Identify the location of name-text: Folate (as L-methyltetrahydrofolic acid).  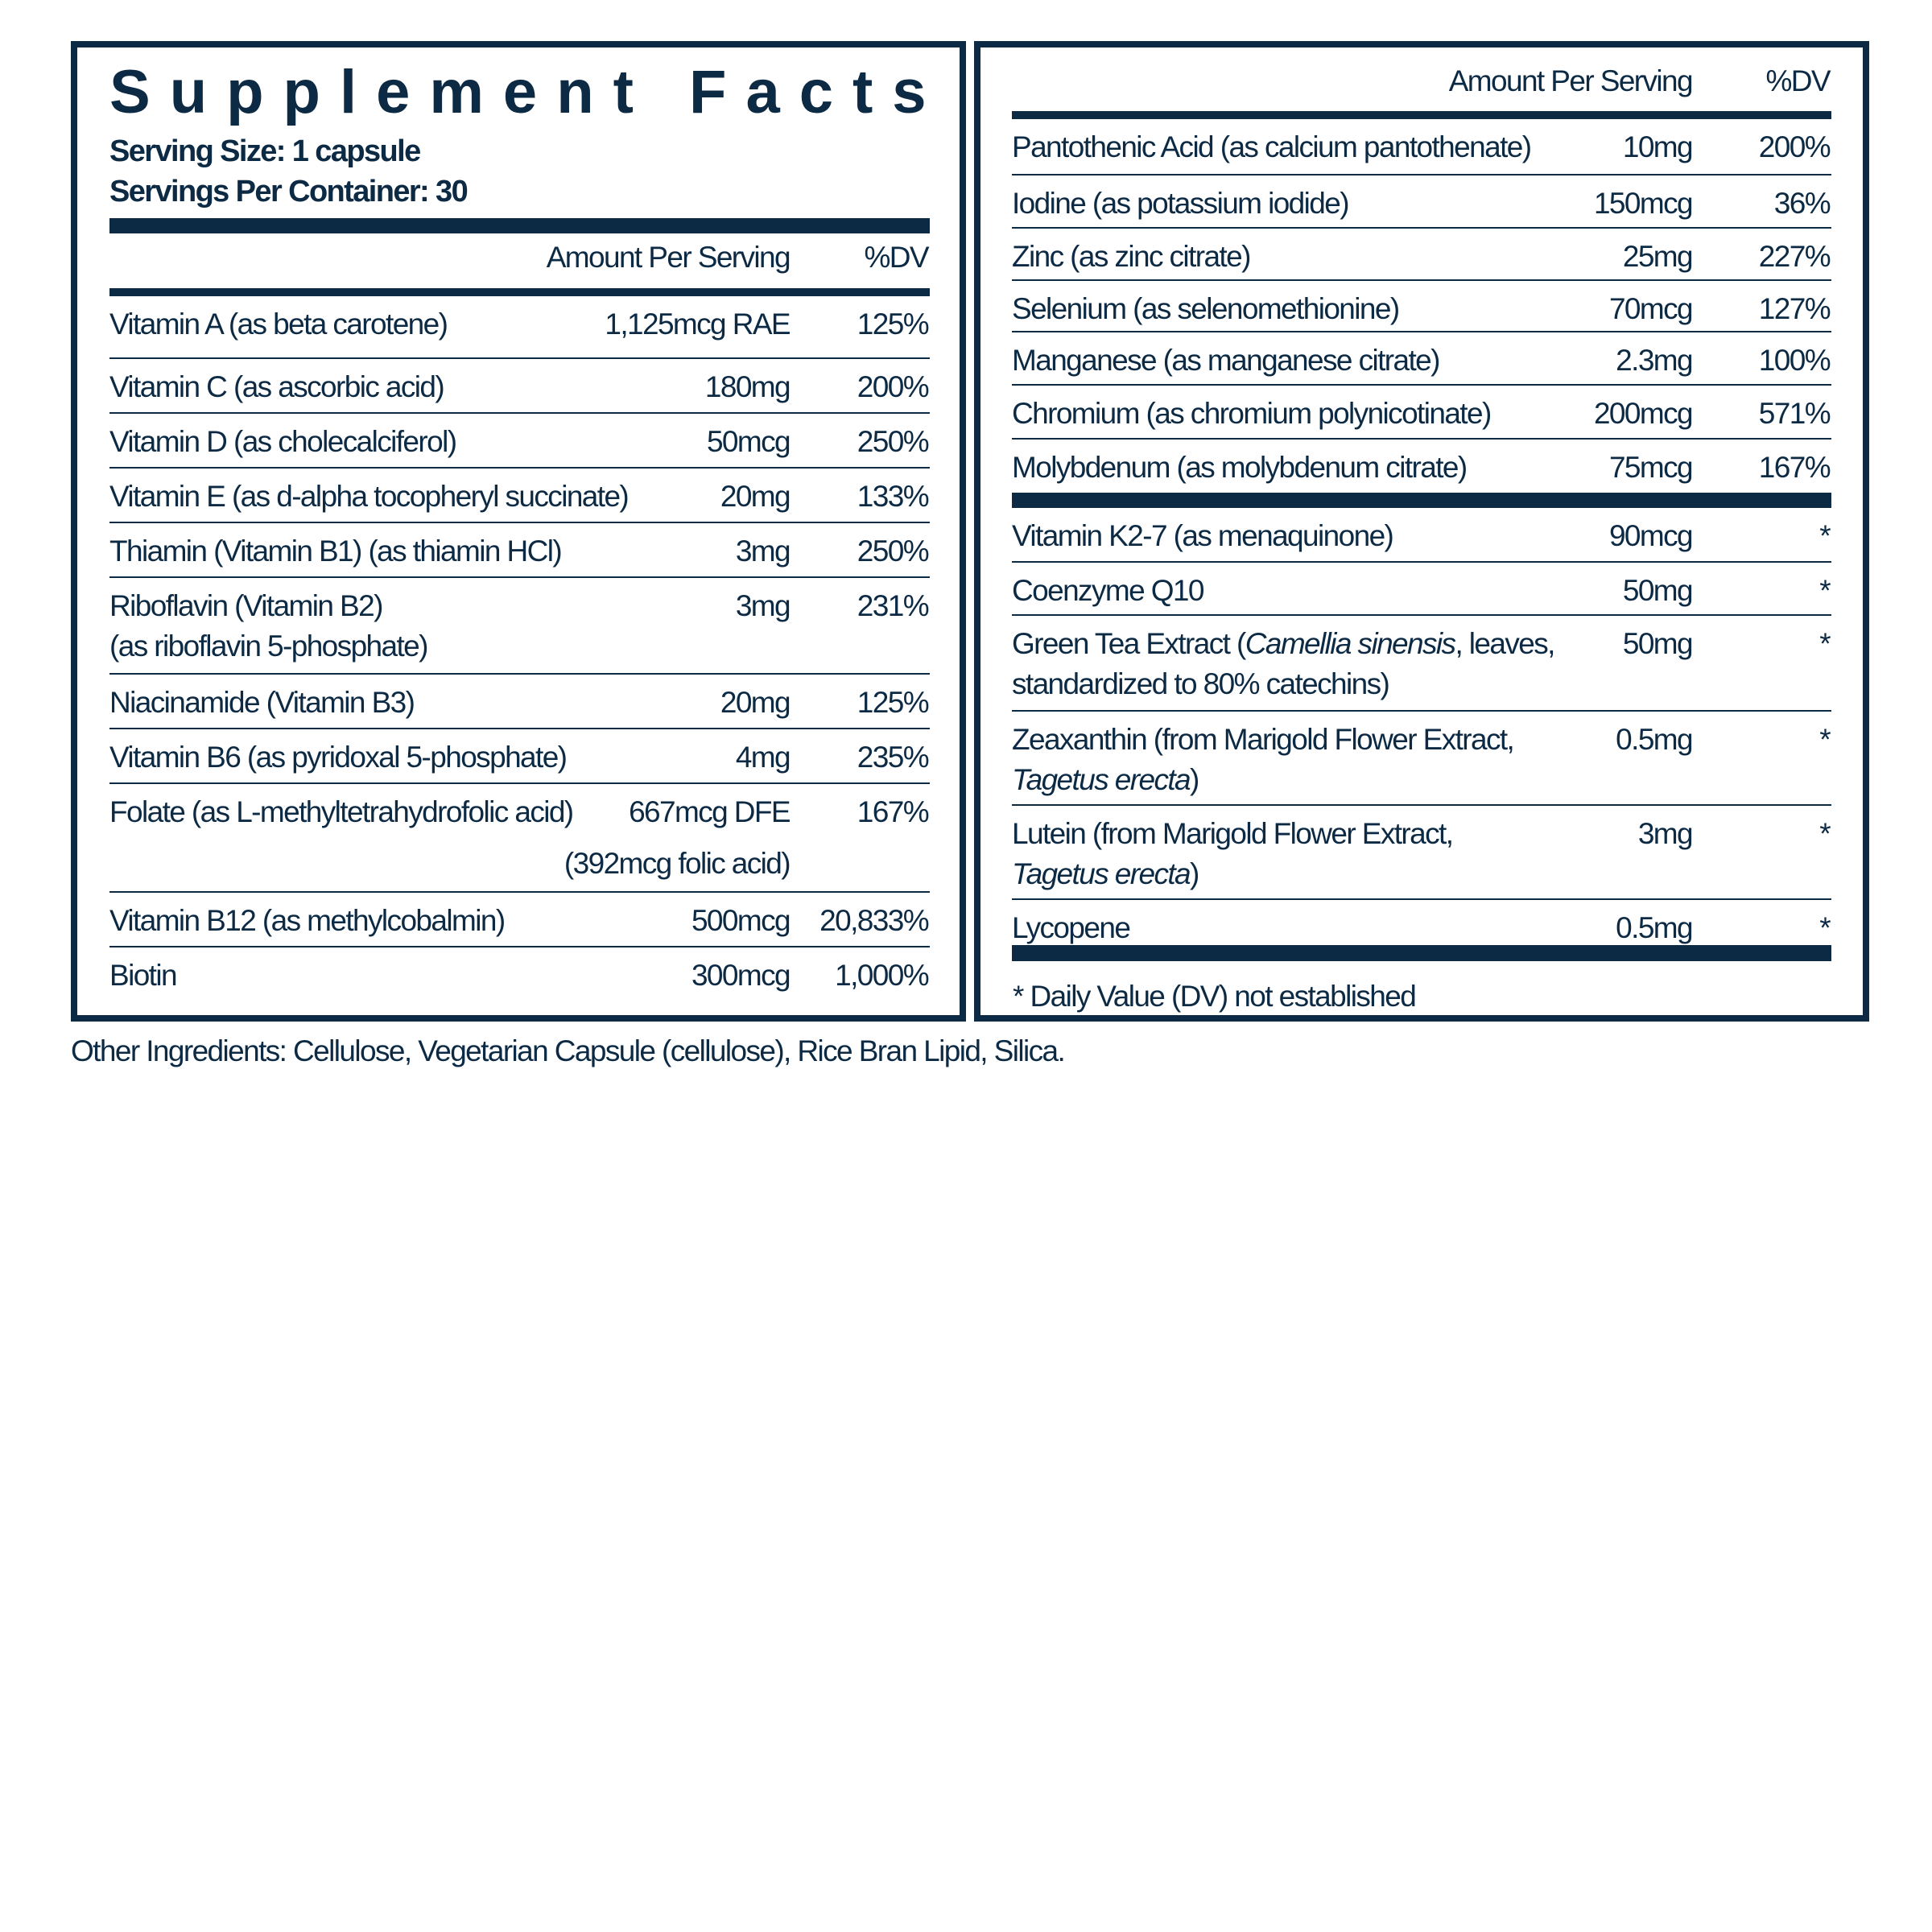
(341, 811).